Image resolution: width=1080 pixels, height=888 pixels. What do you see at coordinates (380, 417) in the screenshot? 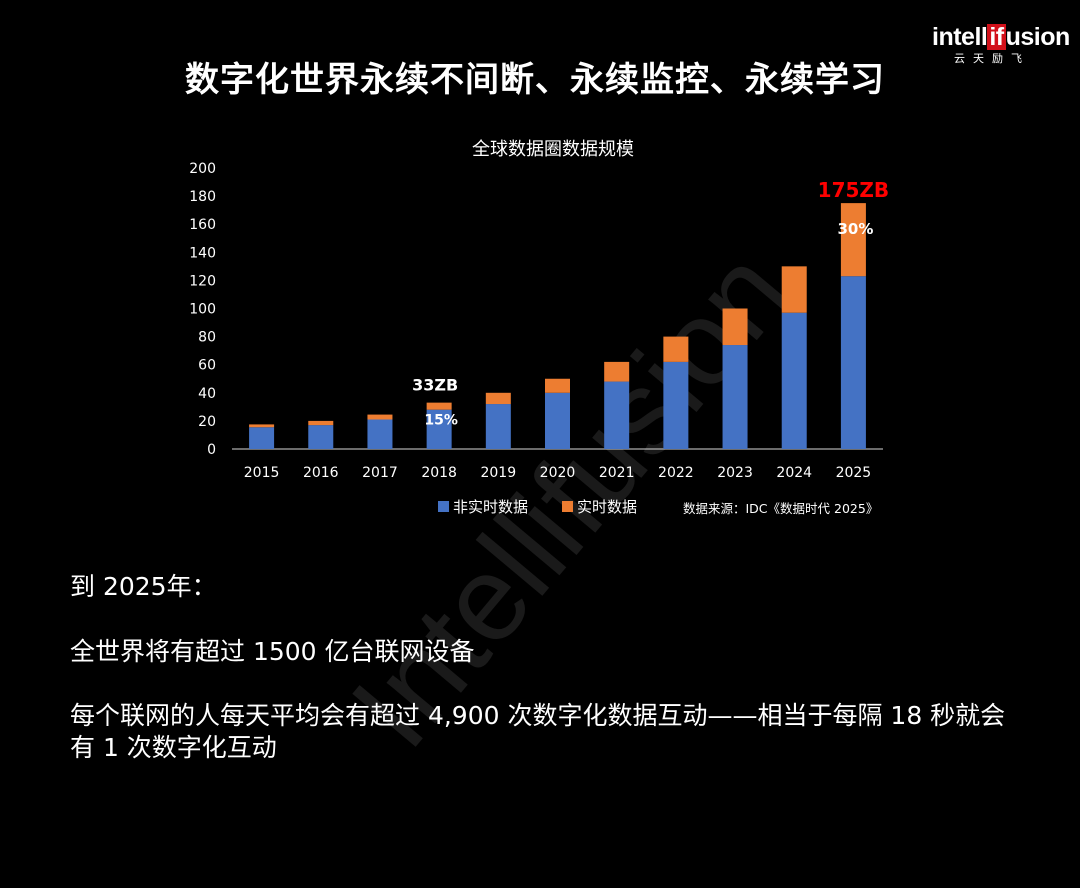
I see `bar-realtime-2017` at bounding box center [380, 417].